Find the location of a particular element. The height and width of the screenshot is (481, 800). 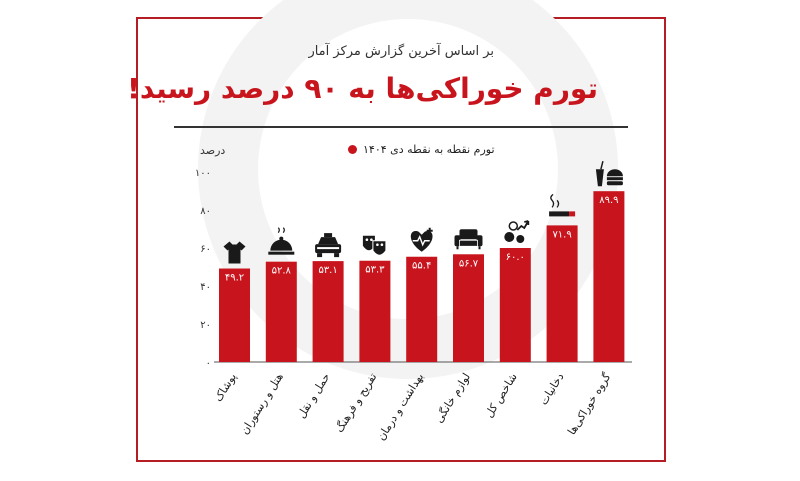

coin-outline is located at coordinates (513, 226).